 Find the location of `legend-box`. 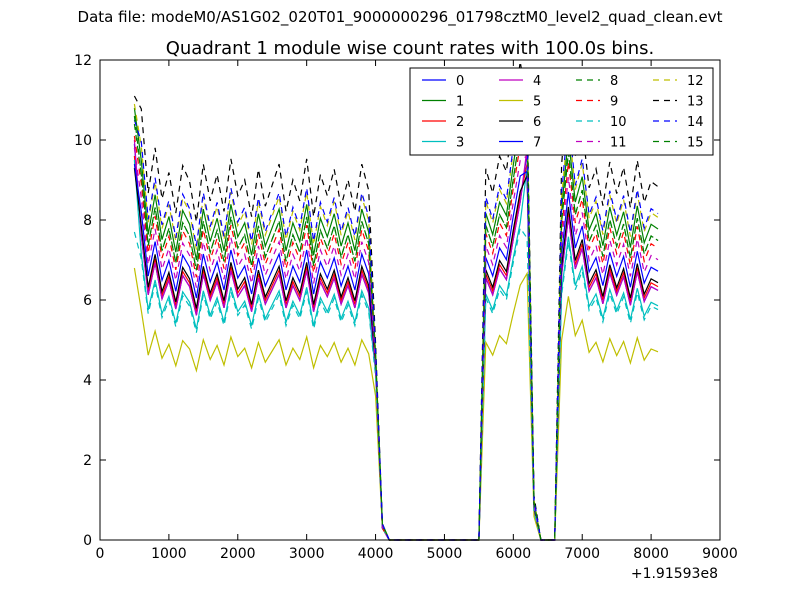

legend-box is located at coordinates (561, 111).